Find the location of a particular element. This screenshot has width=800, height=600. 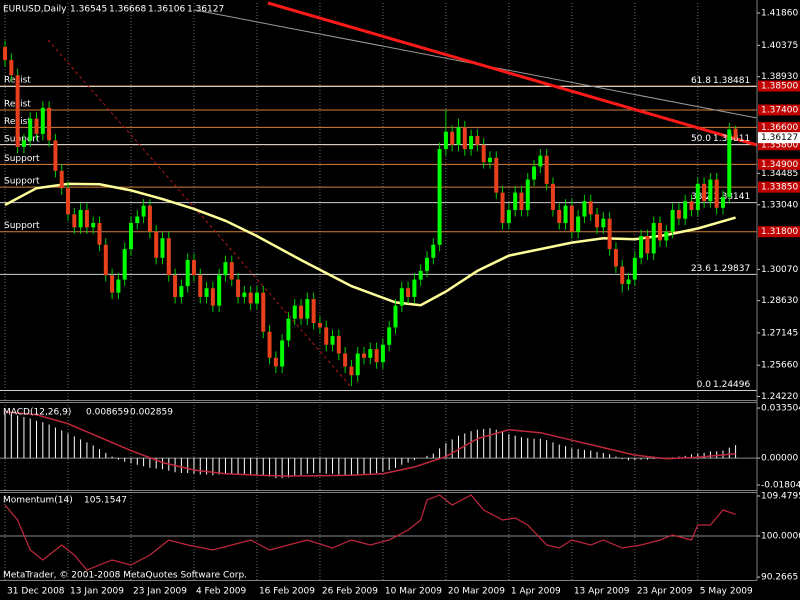

chart-title: EURUSD,Daily is located at coordinates (35, 10).